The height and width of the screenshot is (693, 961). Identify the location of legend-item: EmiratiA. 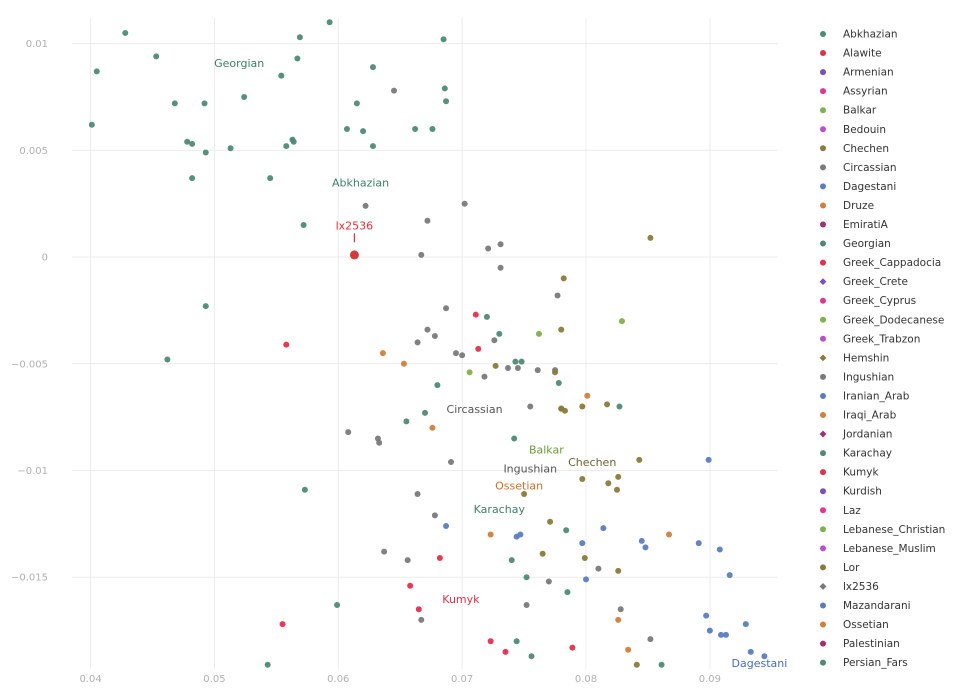
(854, 225).